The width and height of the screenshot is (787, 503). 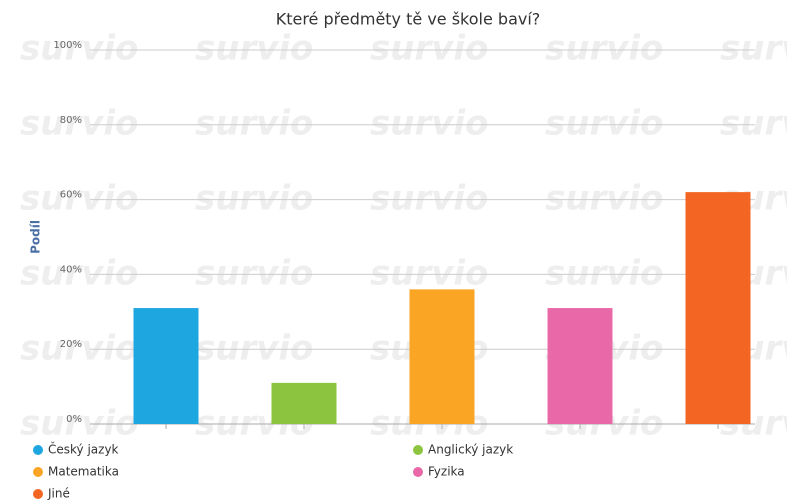 What do you see at coordinates (74, 419) in the screenshot?
I see `y-tick-label: 0%` at bounding box center [74, 419].